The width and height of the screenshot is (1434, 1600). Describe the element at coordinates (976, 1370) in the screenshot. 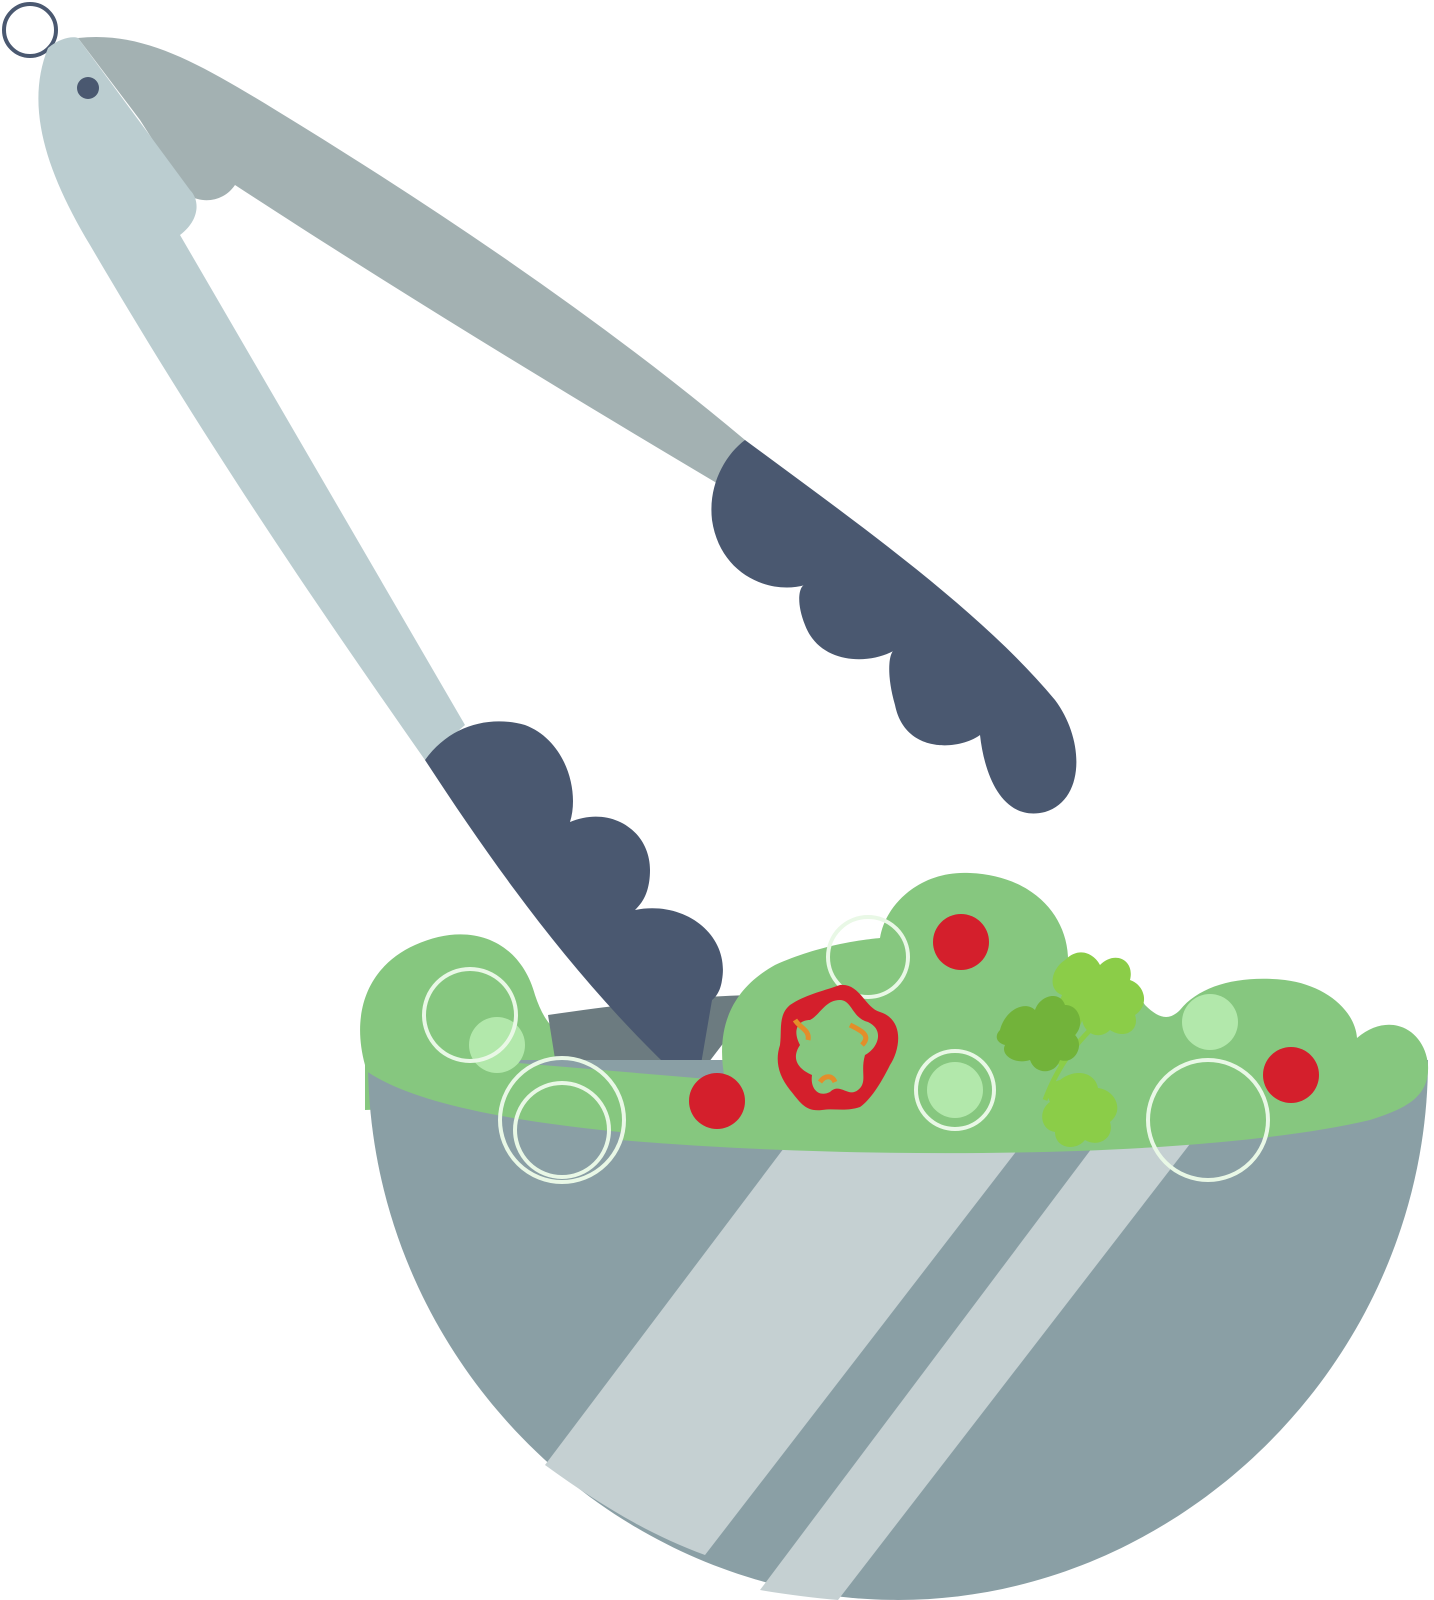

I see `bowl-highlight-narrow` at that location.